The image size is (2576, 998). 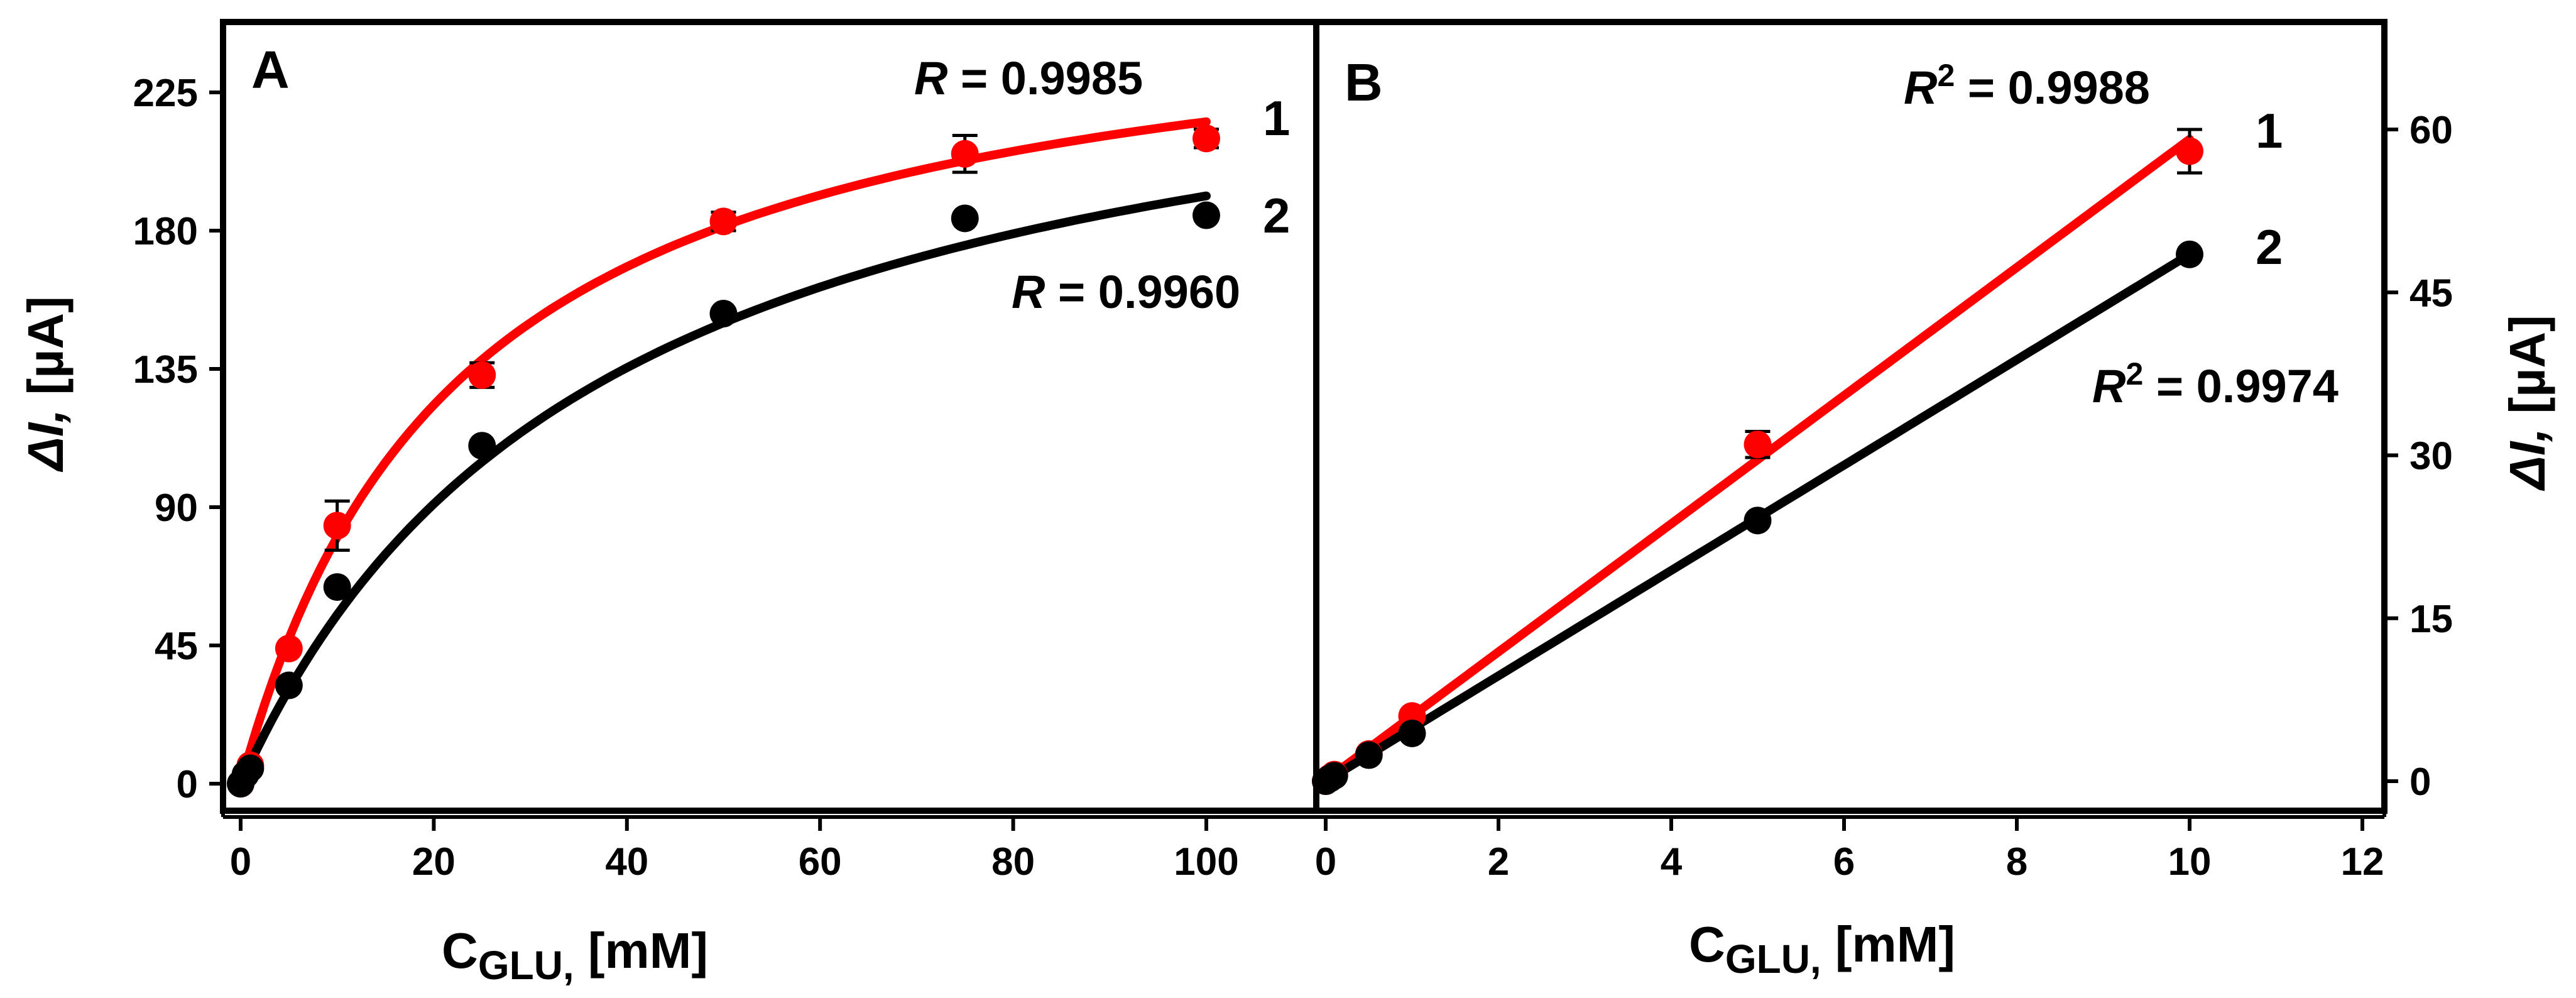 I want to click on panel-a-y-tick-label: 225, so click(x=166, y=94).